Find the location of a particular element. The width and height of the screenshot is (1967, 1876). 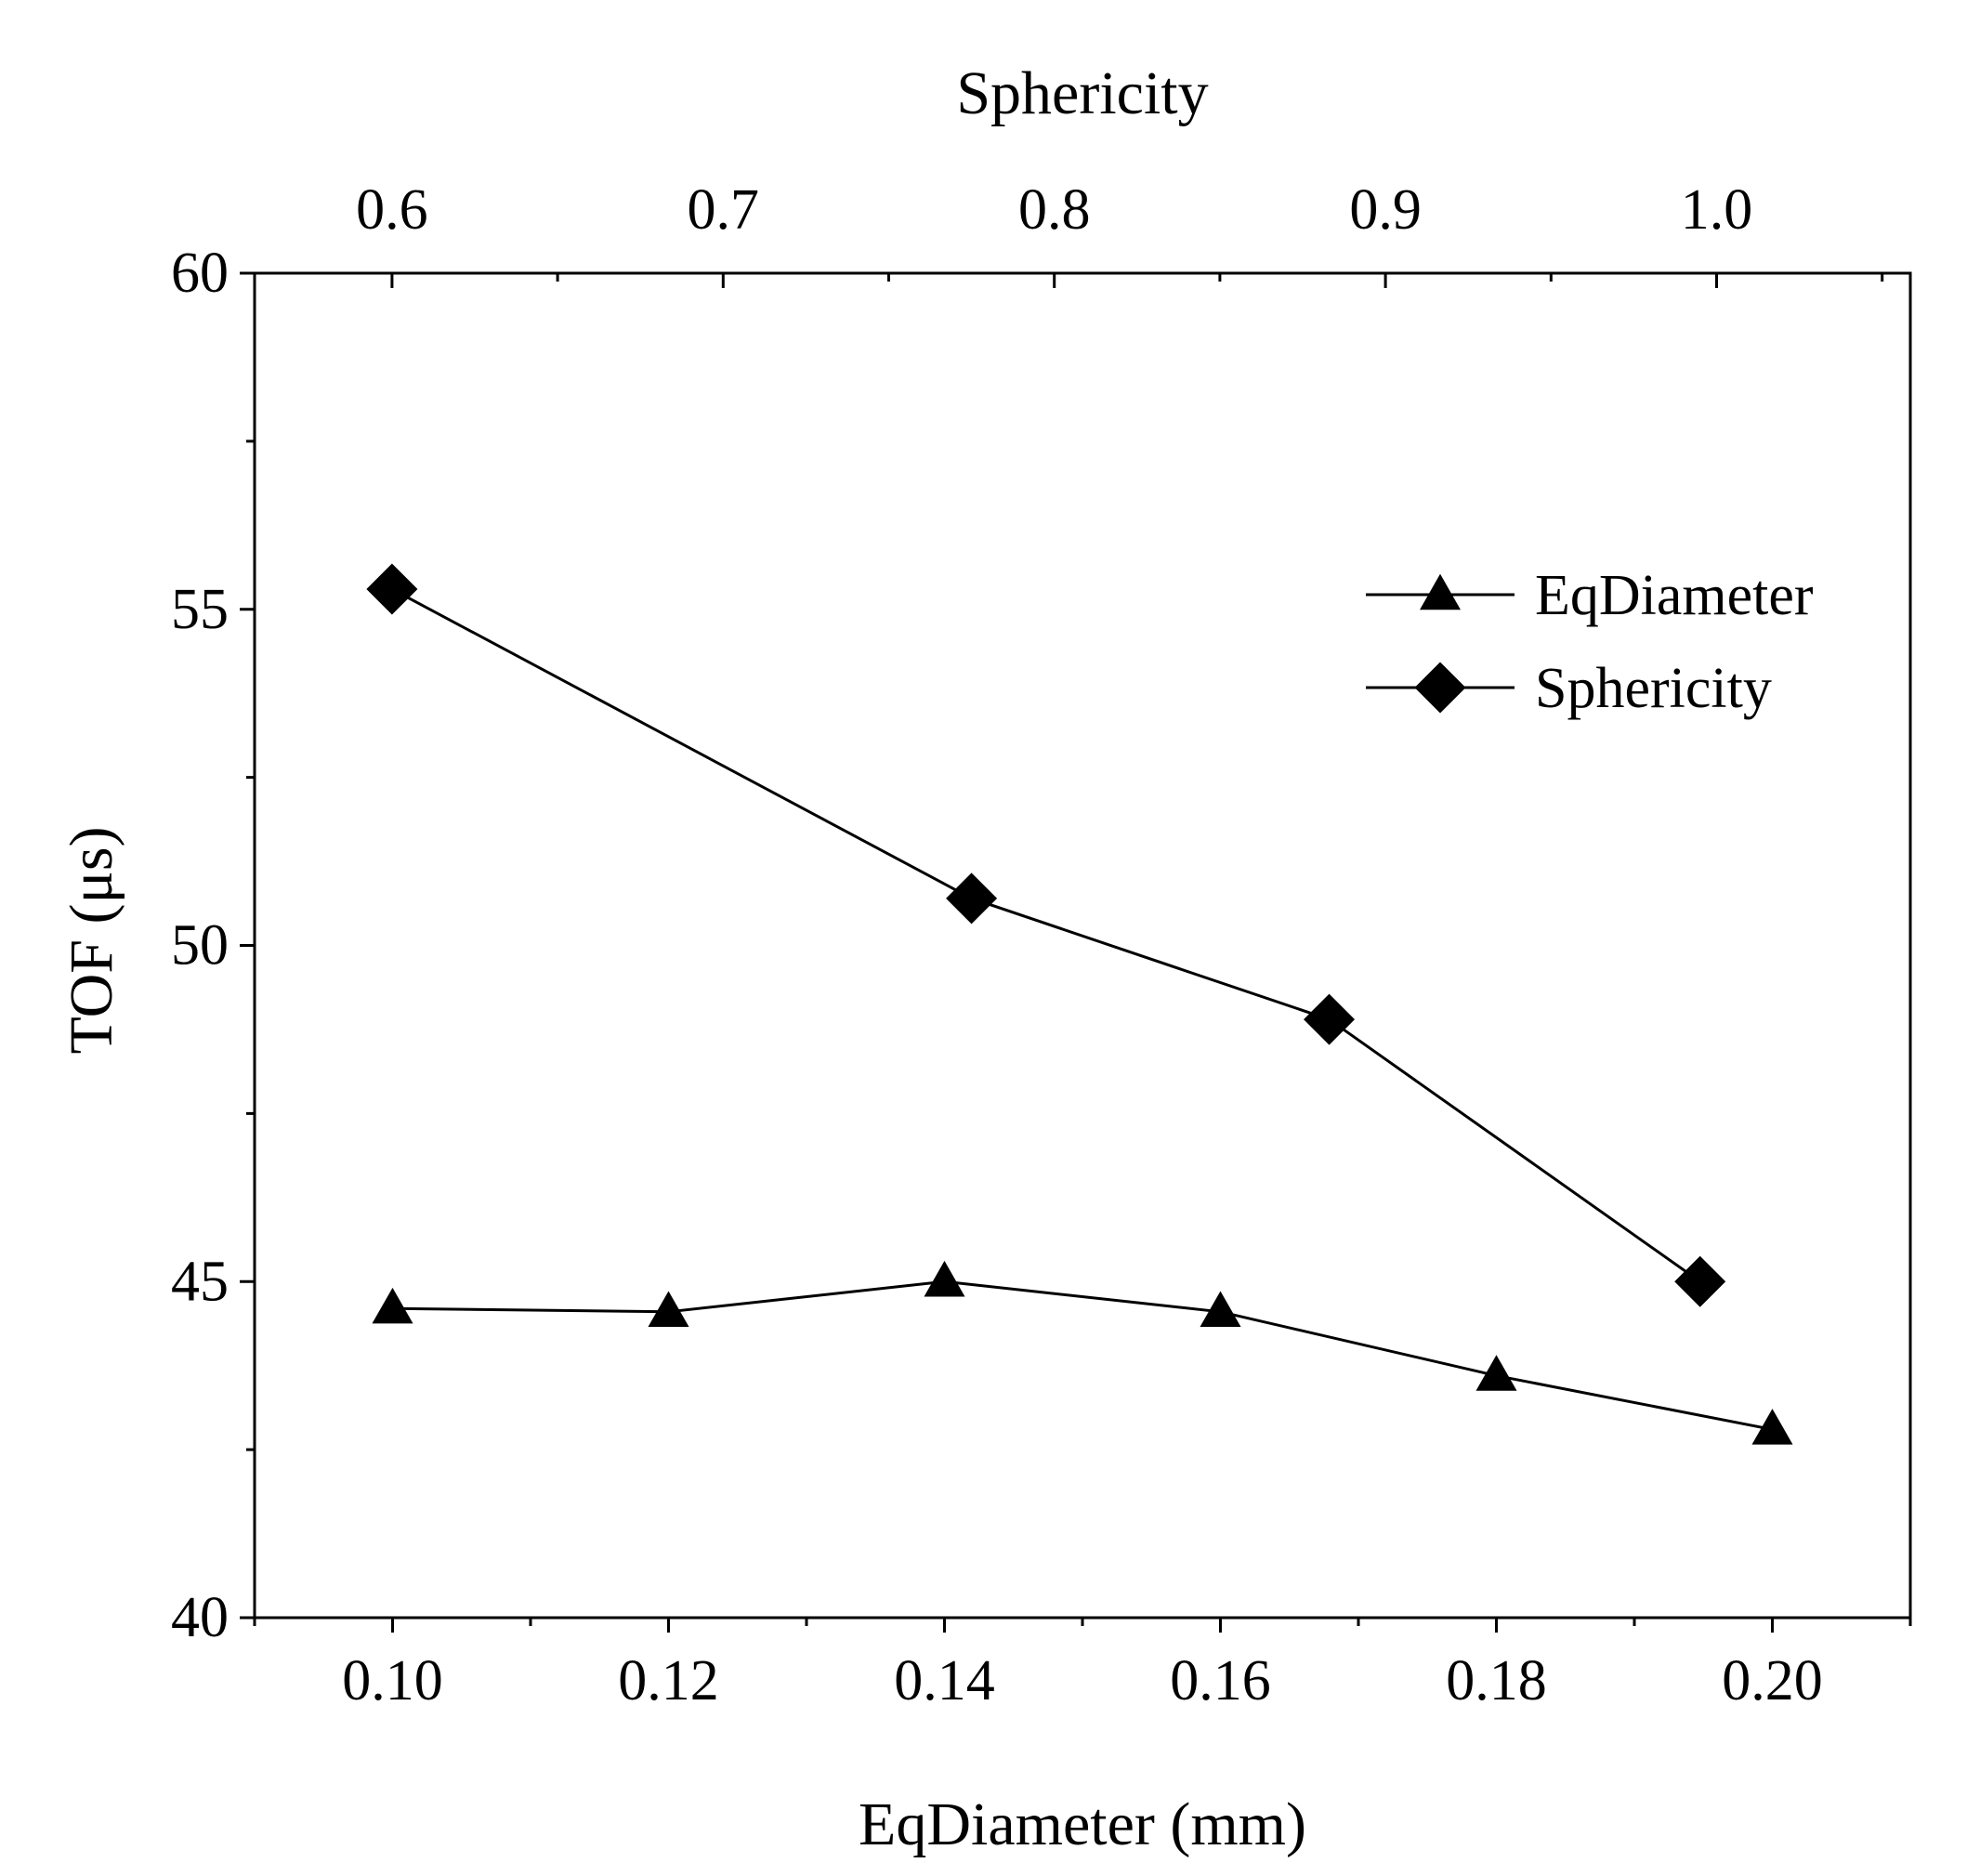

x-top-tick-label: 1.0 is located at coordinates (1717, 210).